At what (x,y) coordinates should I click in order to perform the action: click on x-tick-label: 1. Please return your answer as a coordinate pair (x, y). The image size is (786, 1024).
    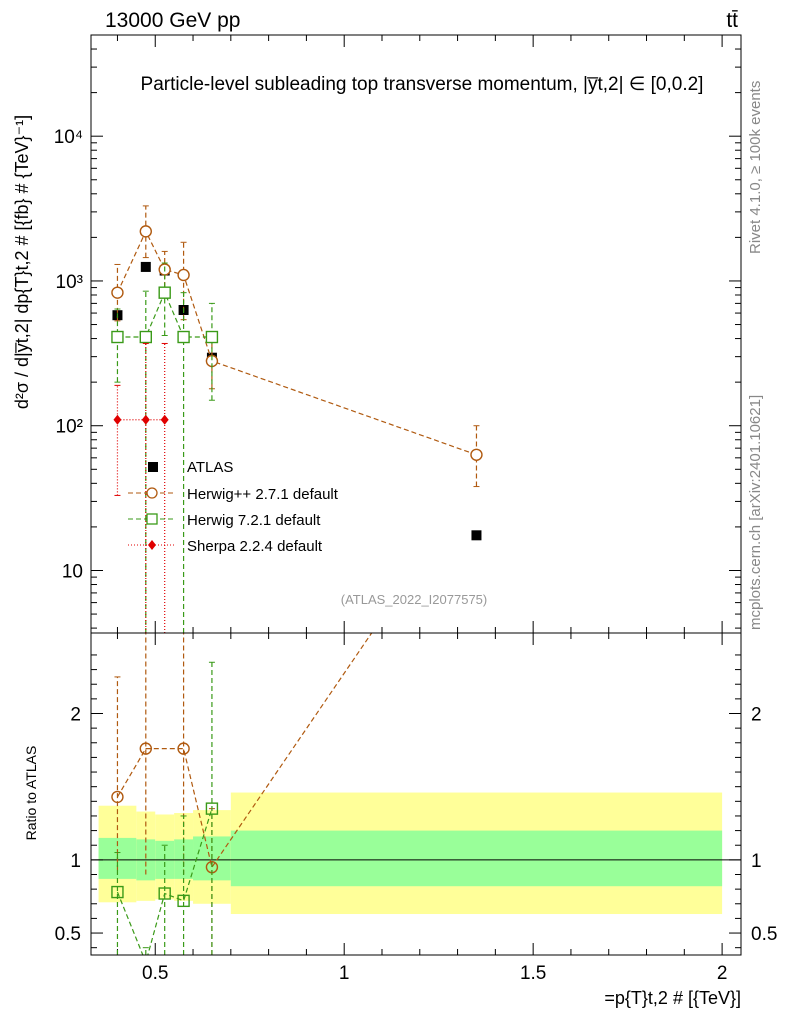
    Looking at the image, I should click on (344, 973).